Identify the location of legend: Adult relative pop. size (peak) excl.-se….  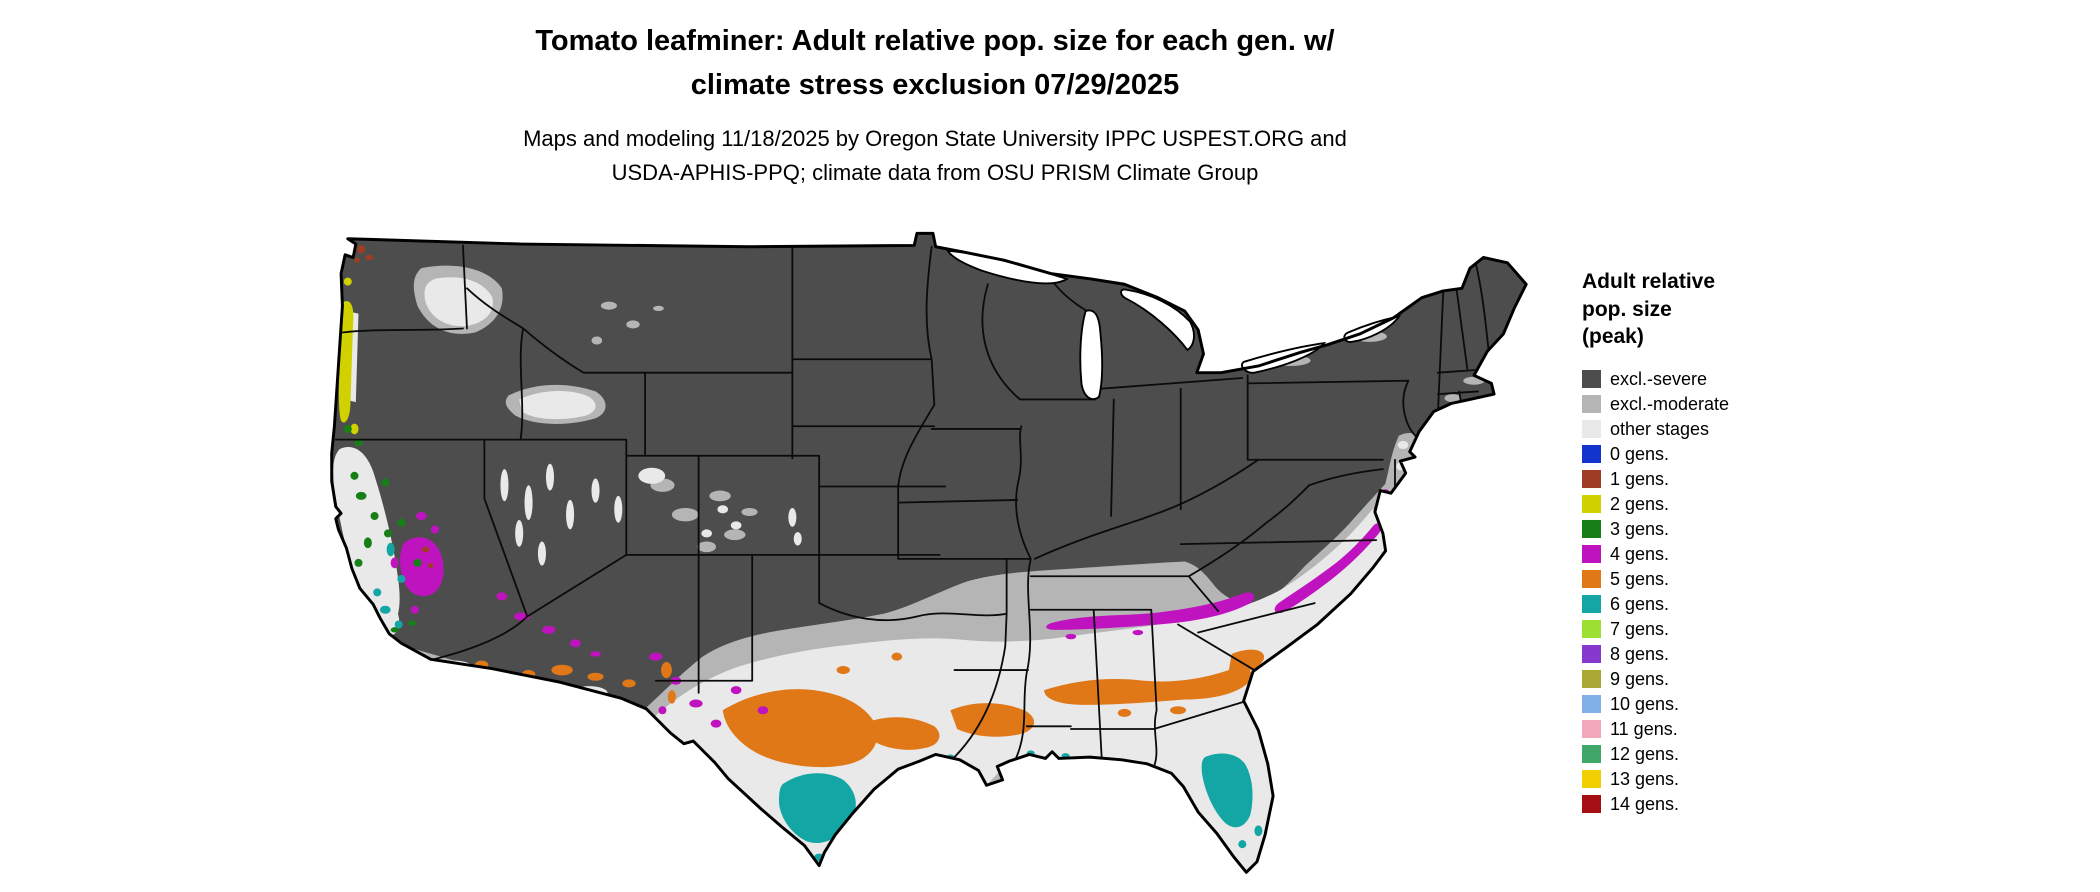
(1722, 542).